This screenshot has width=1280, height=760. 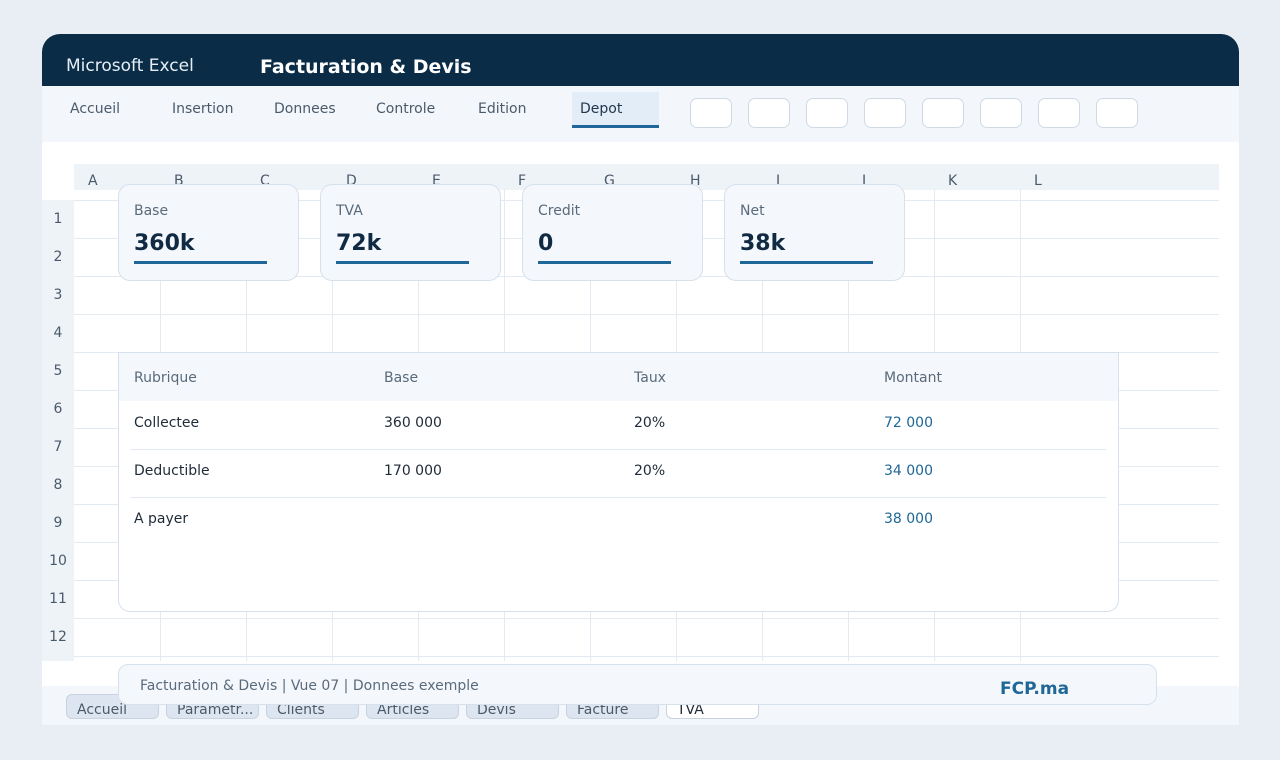 What do you see at coordinates (208, 232) in the screenshot?
I see `kpi-card-base: Base 360k` at bounding box center [208, 232].